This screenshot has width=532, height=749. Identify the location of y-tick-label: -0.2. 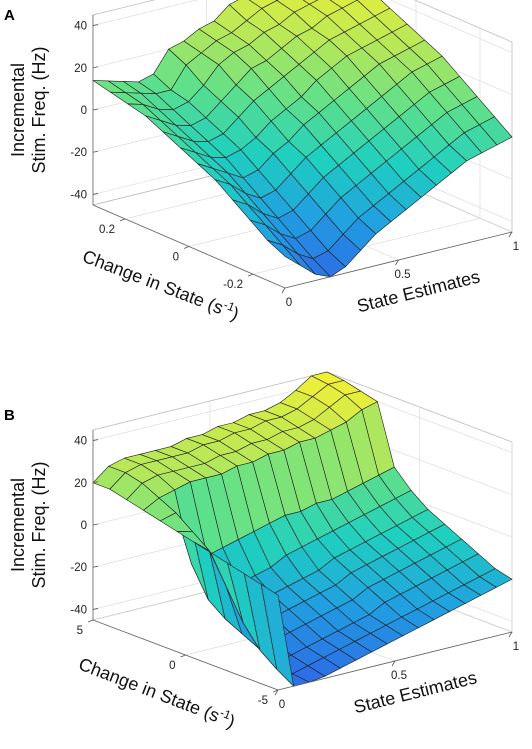
(233, 285).